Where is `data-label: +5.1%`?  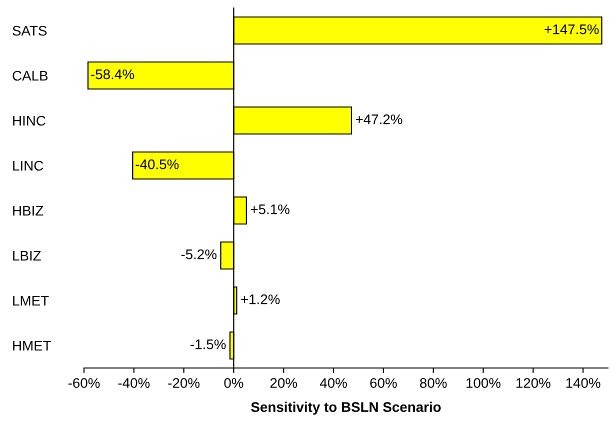
data-label: +5.1% is located at coordinates (270, 209).